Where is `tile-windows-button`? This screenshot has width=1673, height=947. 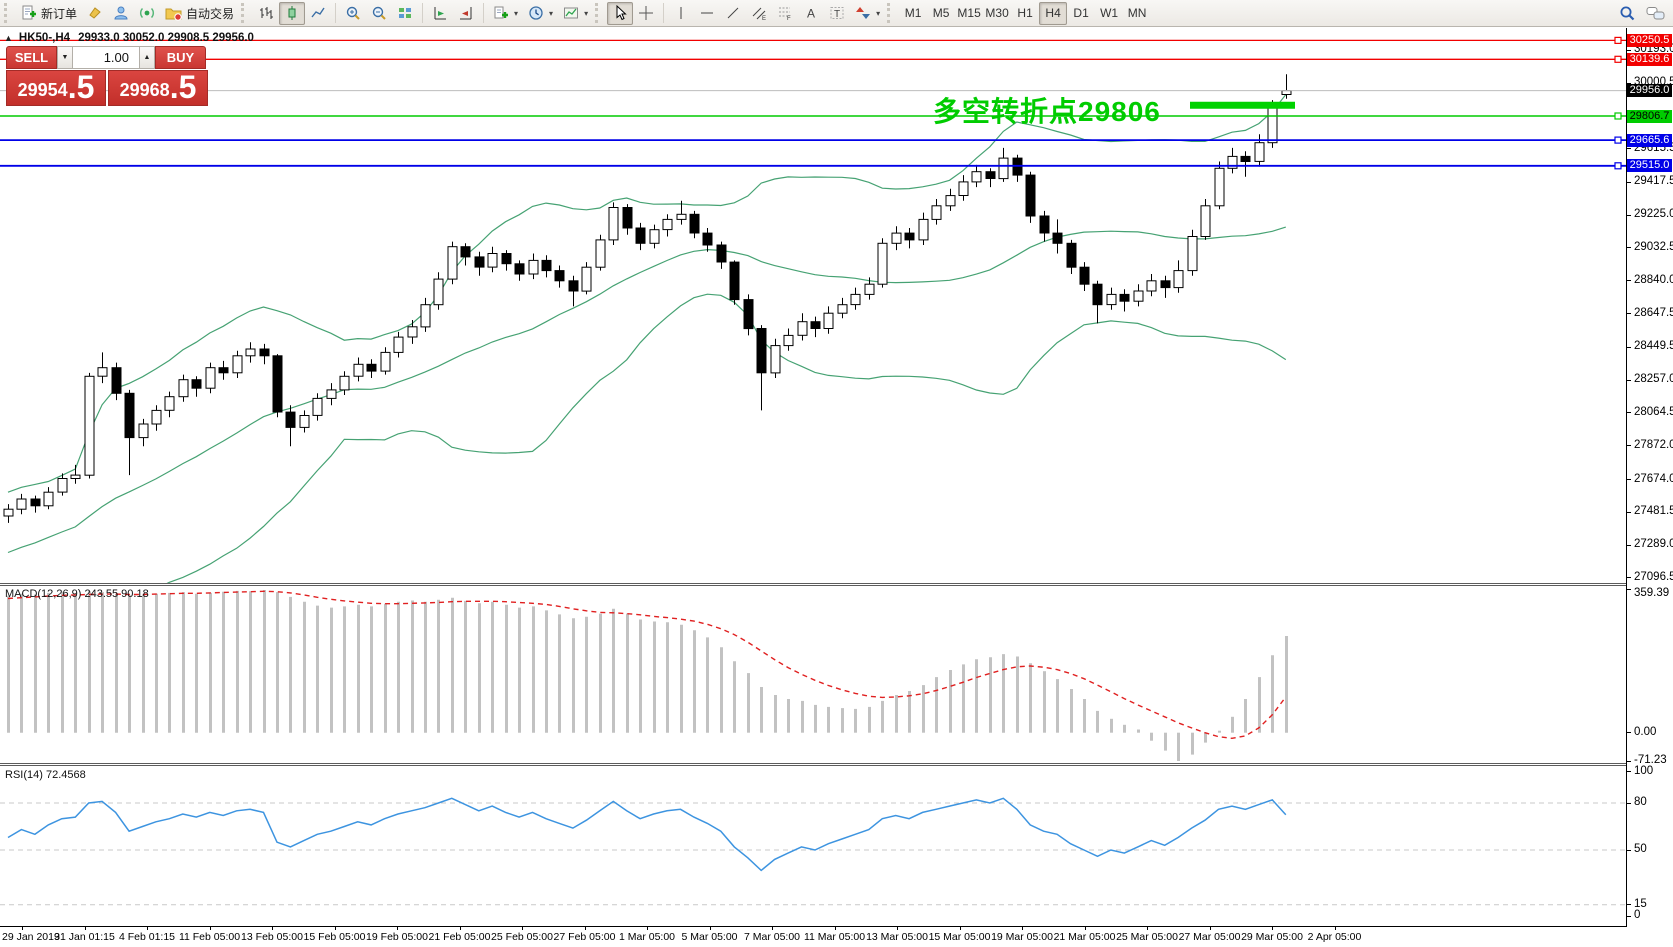
tile-windows-button is located at coordinates (405, 13).